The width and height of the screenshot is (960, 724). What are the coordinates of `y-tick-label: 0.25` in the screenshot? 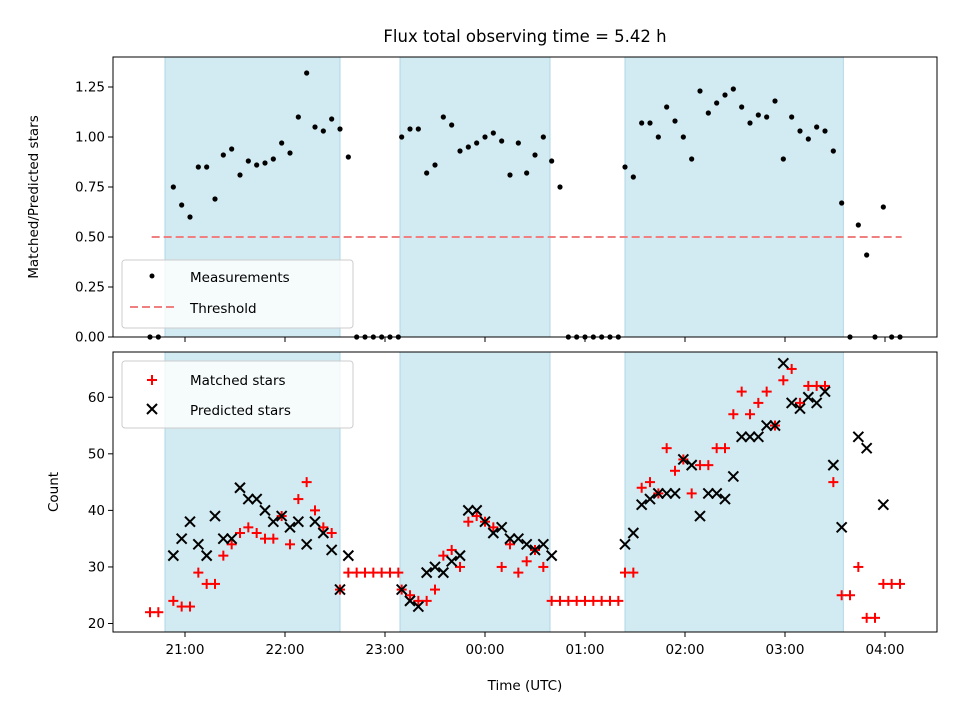 It's located at (90, 288).